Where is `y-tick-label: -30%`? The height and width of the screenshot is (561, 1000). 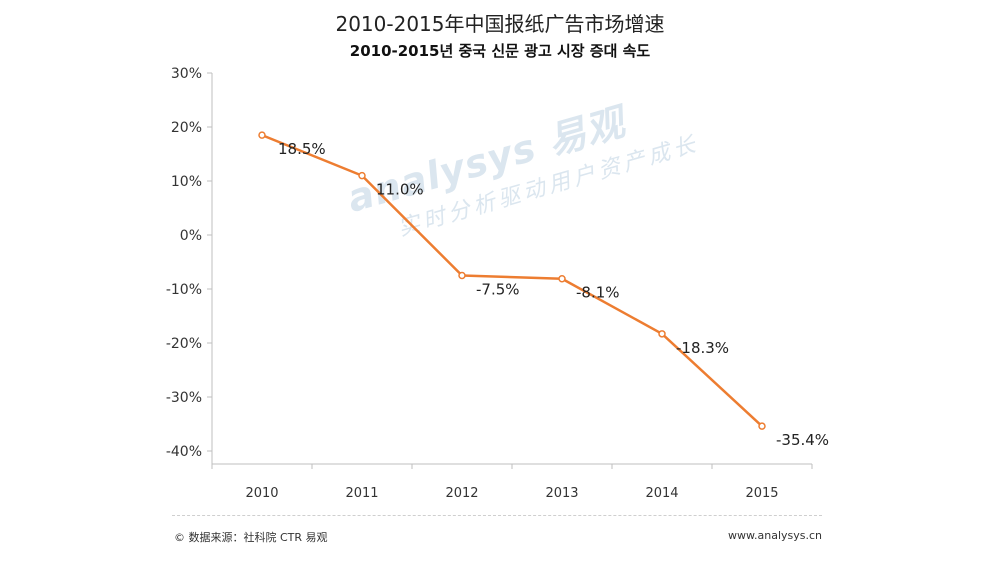 y-tick-label: -30% is located at coordinates (184, 398).